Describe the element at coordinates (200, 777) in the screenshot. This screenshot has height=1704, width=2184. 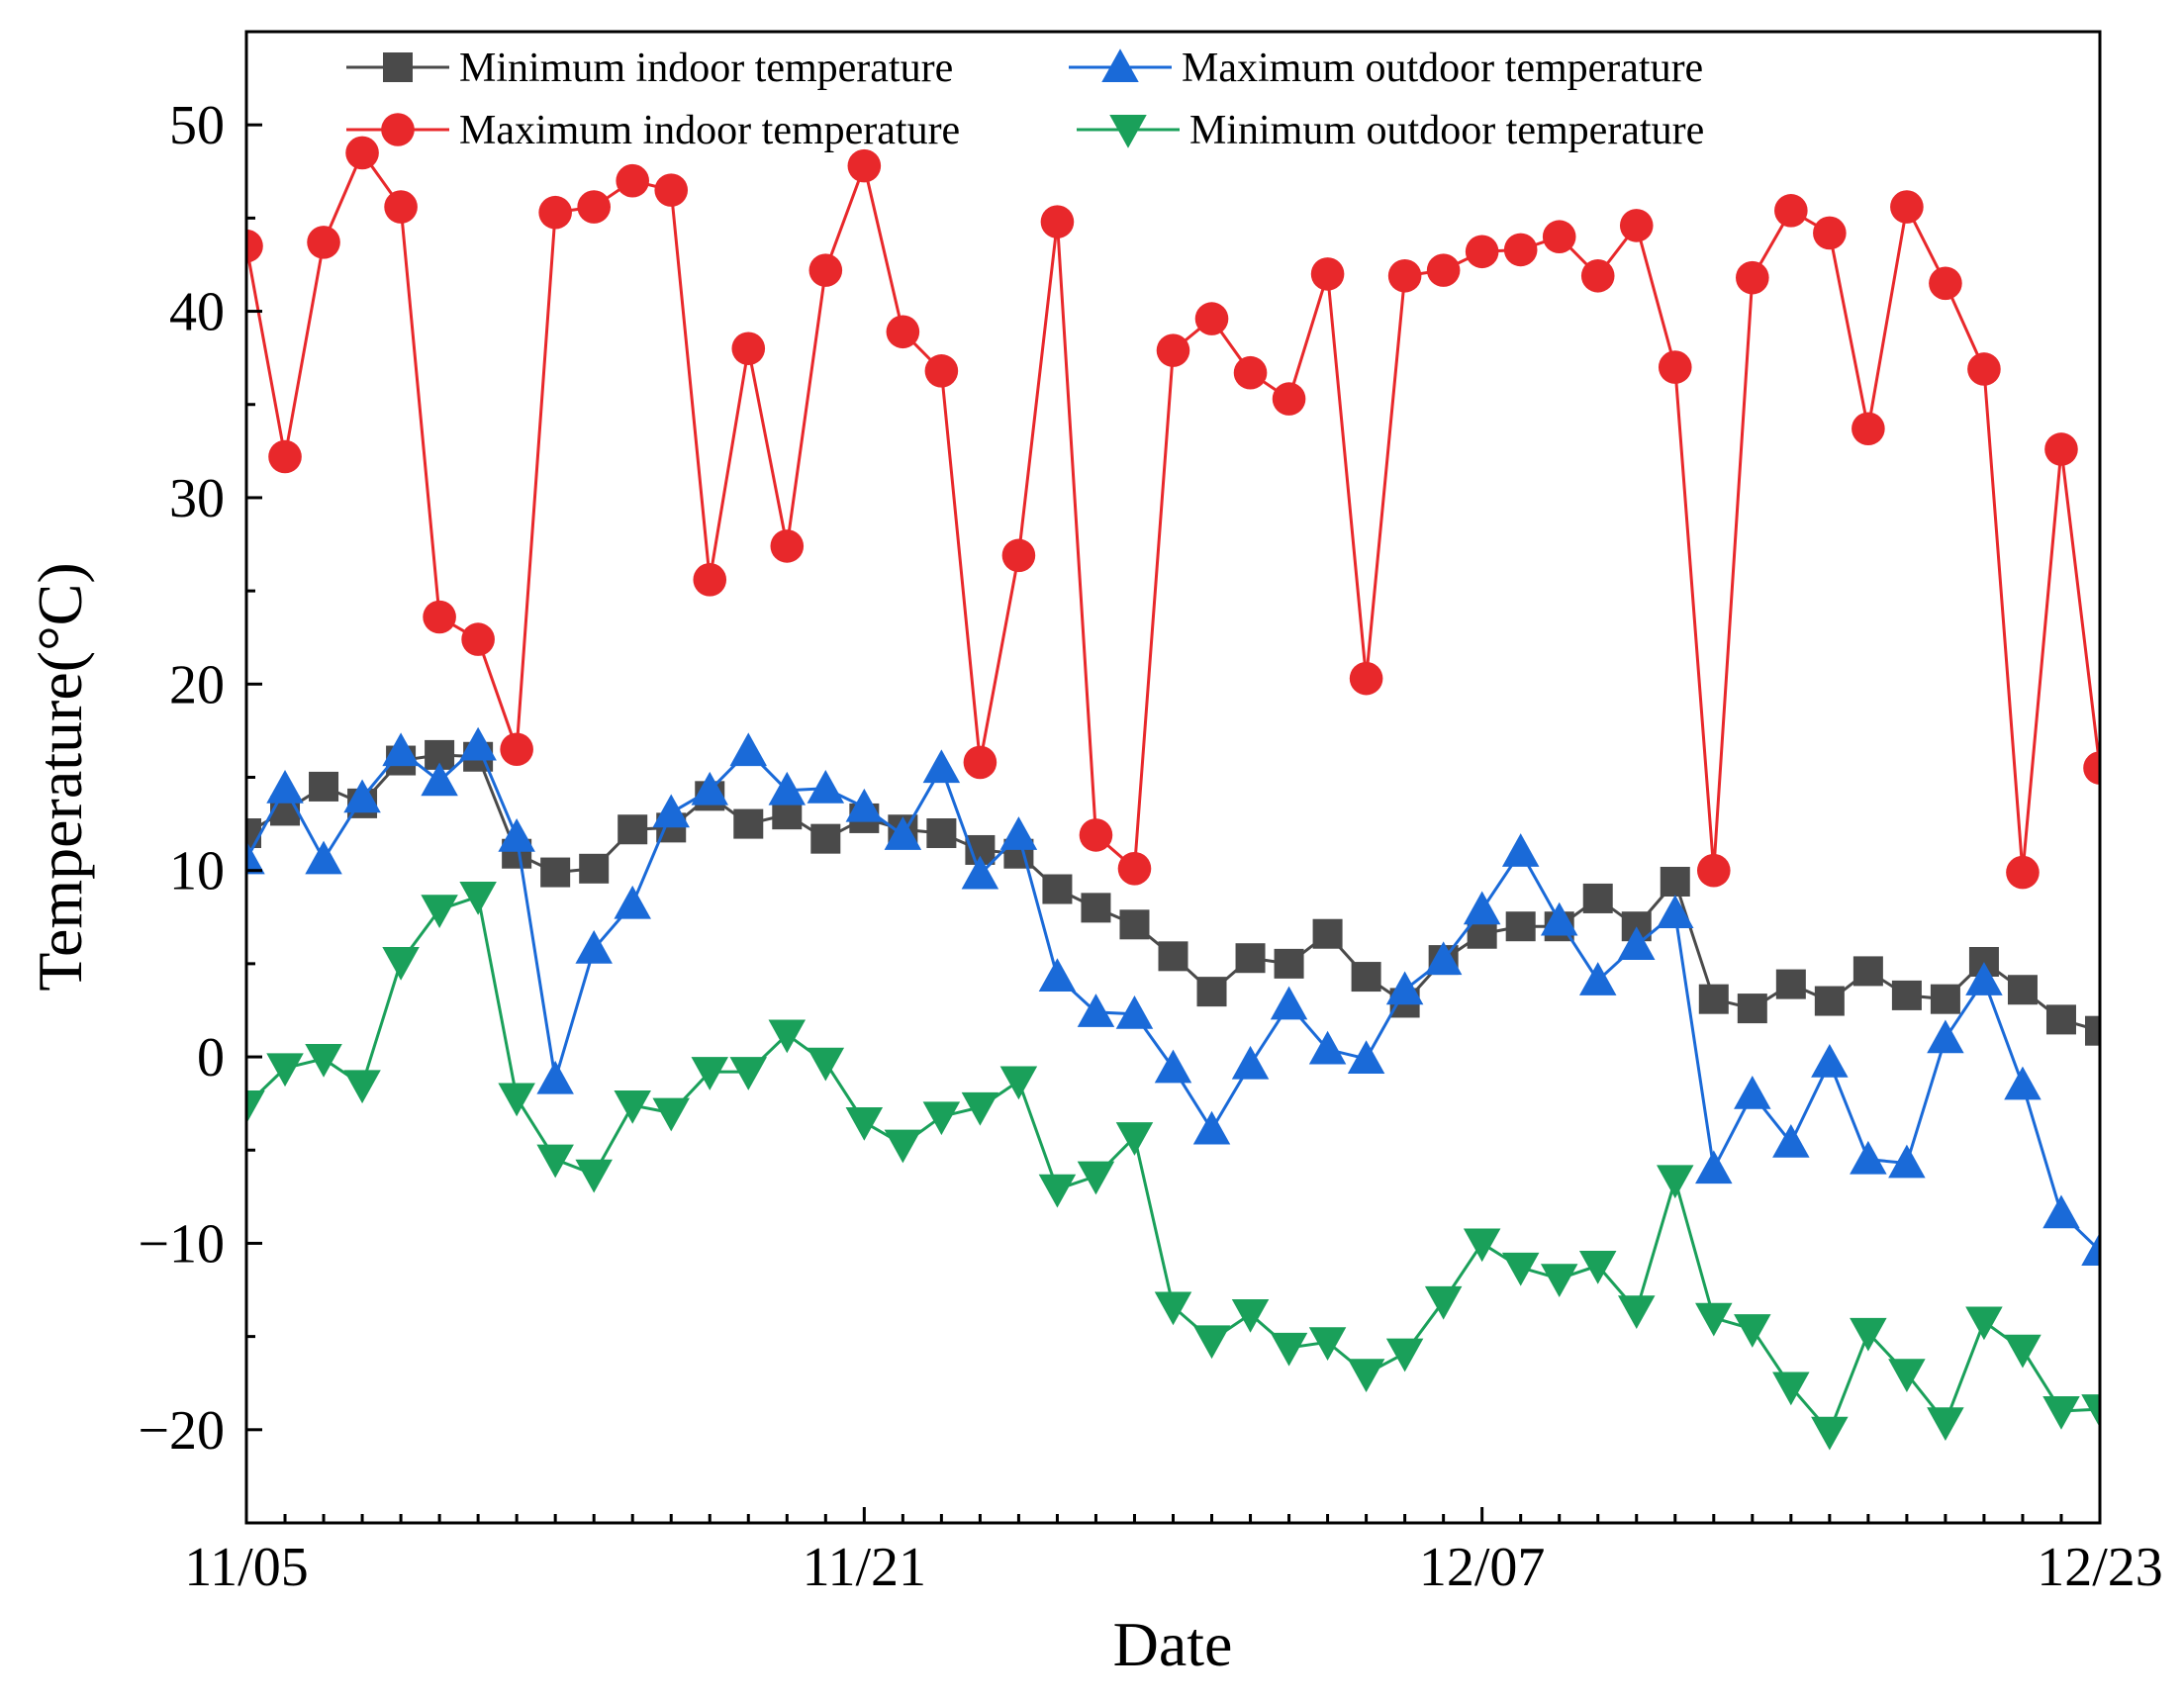
I see `y-axis-ticks: −20 −10 0 10 20 30 40 50` at that location.